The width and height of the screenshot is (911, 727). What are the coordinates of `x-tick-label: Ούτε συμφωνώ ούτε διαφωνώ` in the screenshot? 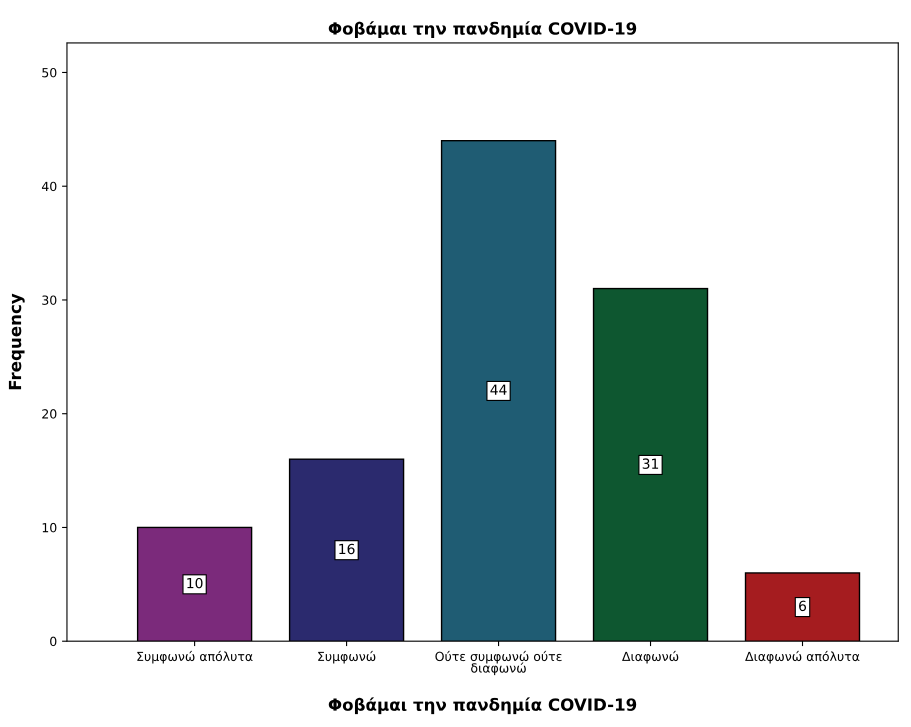 It's located at (498, 663).